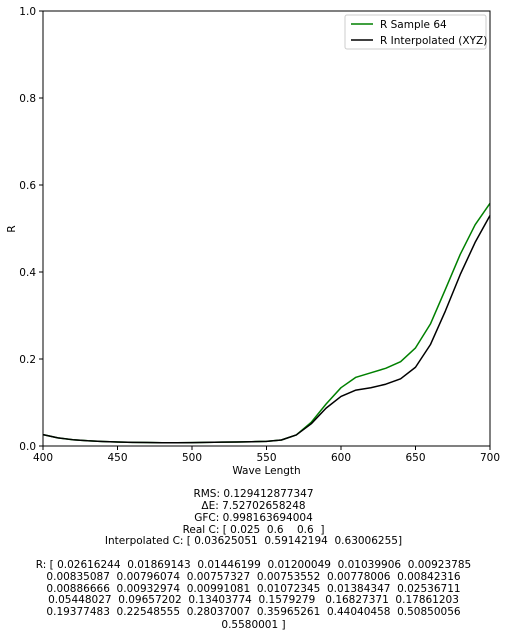  Describe the element at coordinates (27, 273) in the screenshot. I see `y-tick-label: 0.4` at that location.